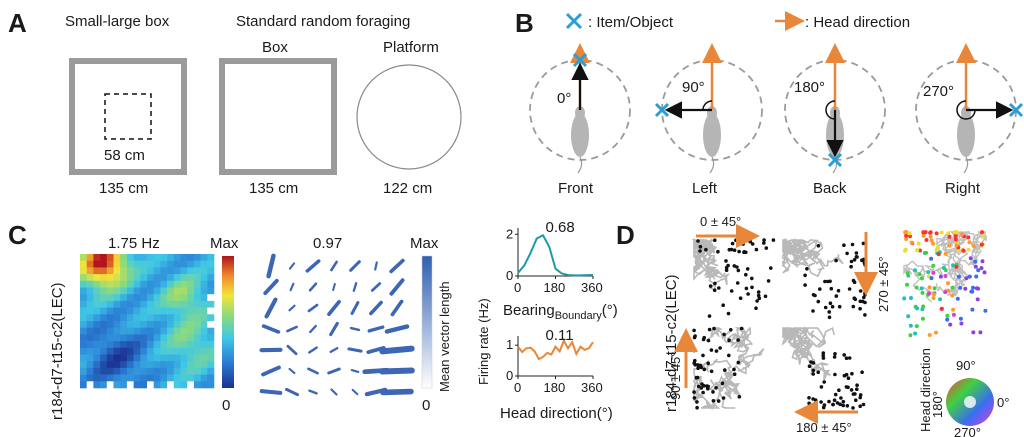  What do you see at coordinates (273, 188) in the screenshot?
I see `size-mid: 135 cm` at bounding box center [273, 188].